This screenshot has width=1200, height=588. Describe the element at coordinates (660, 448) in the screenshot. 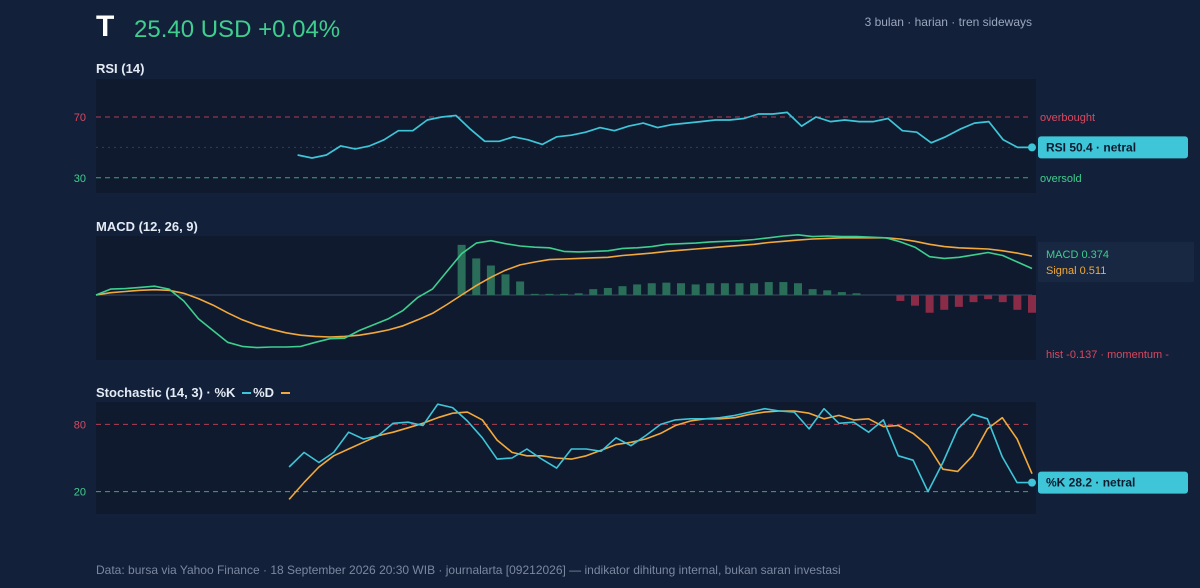

I see `stoch-k-line` at that location.